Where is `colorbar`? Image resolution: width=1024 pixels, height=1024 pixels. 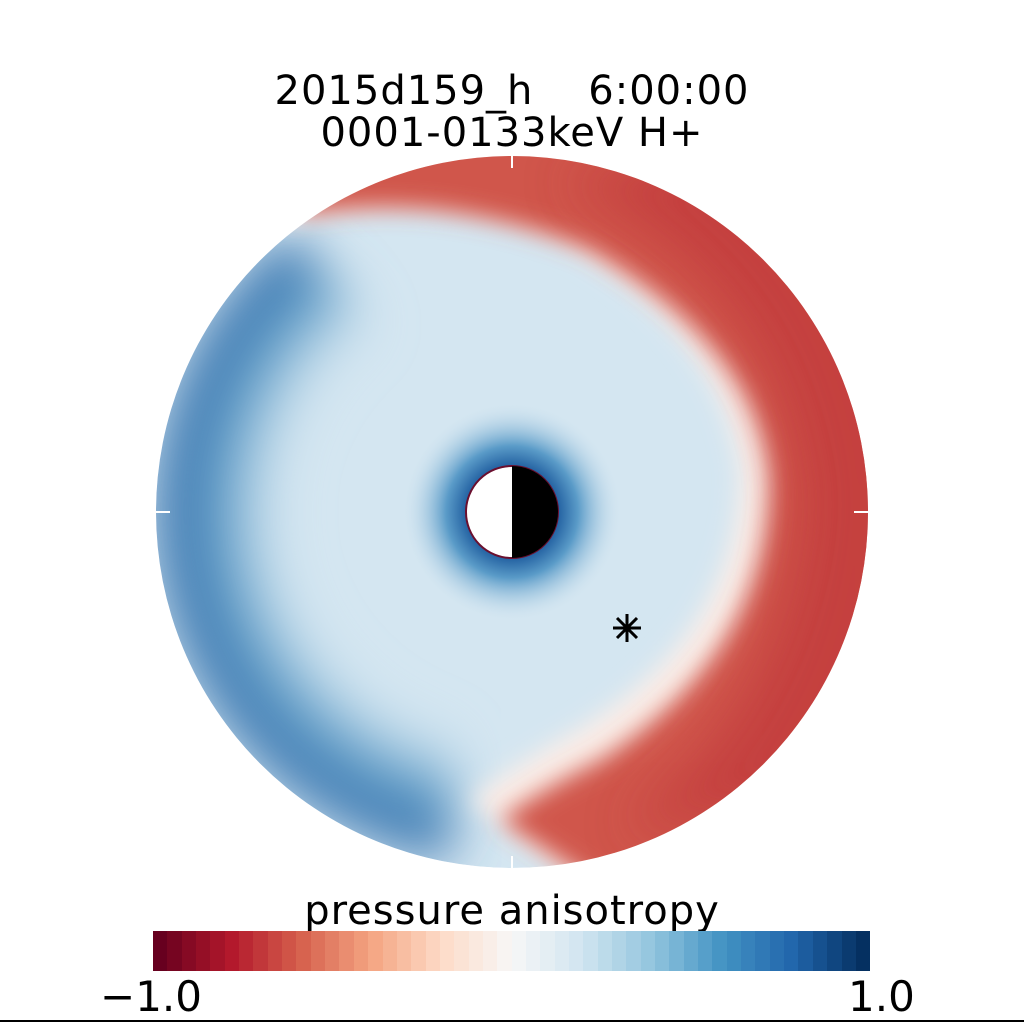 colorbar is located at coordinates (512, 951).